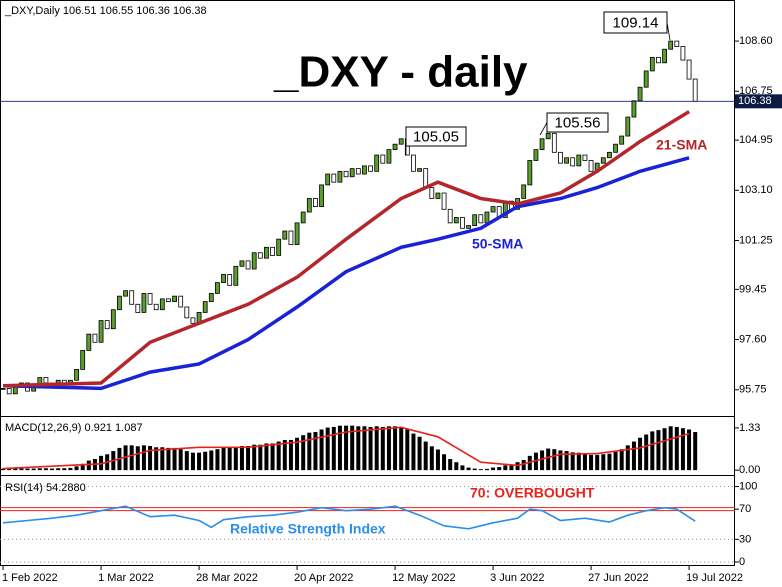 This screenshot has height=587, width=782. I want to click on x-tick-label: 1 Mar 2022, so click(126, 578).